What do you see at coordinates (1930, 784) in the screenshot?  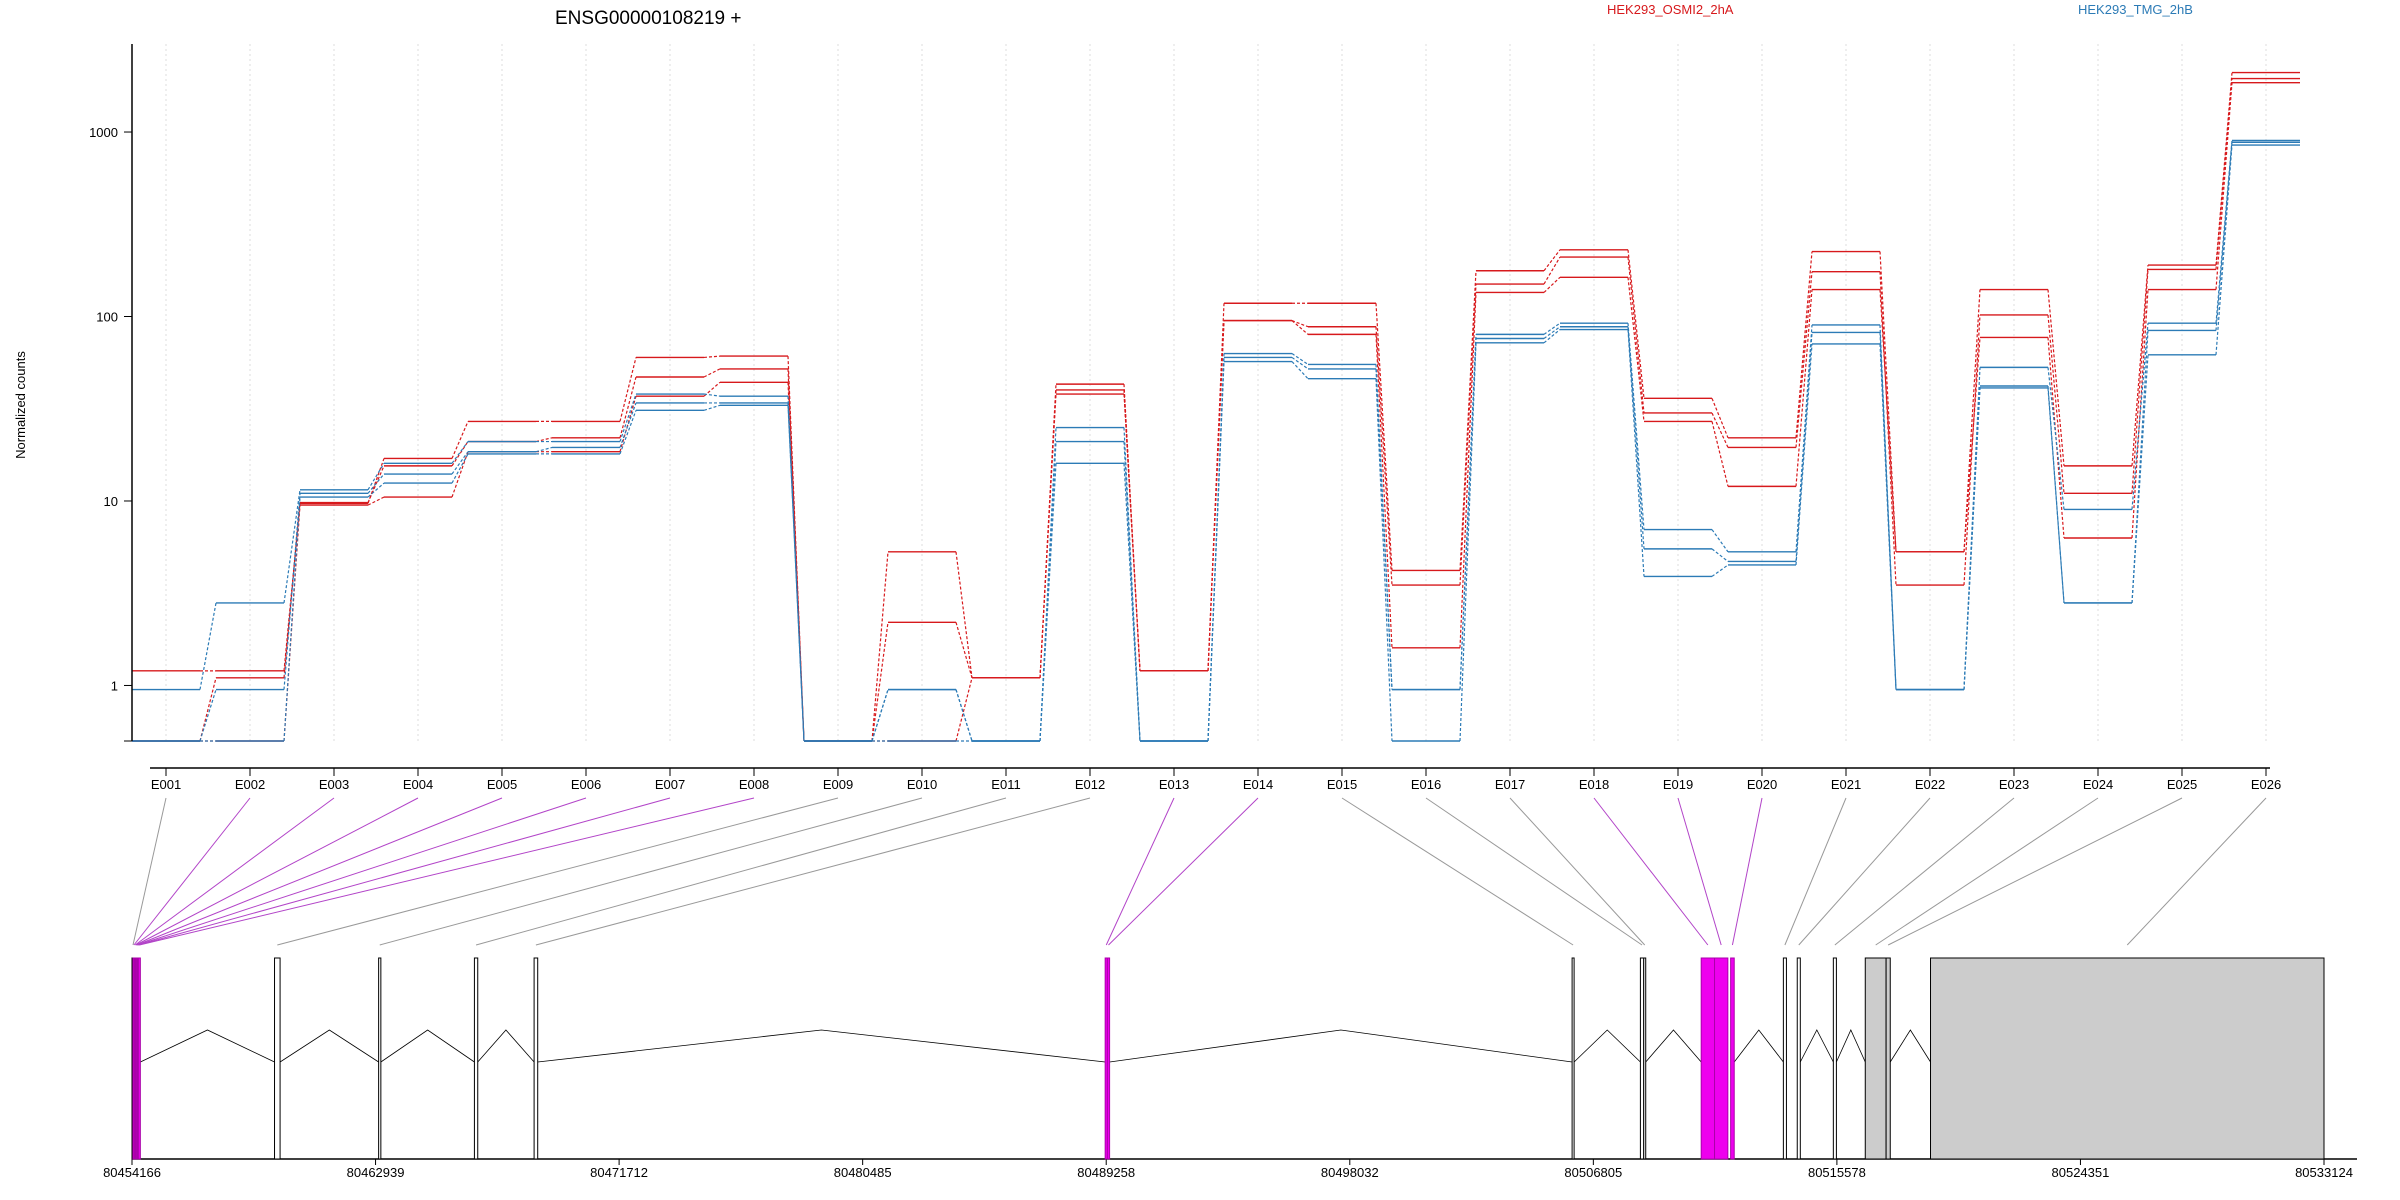 I see `x-tick-label: E022` at bounding box center [1930, 784].